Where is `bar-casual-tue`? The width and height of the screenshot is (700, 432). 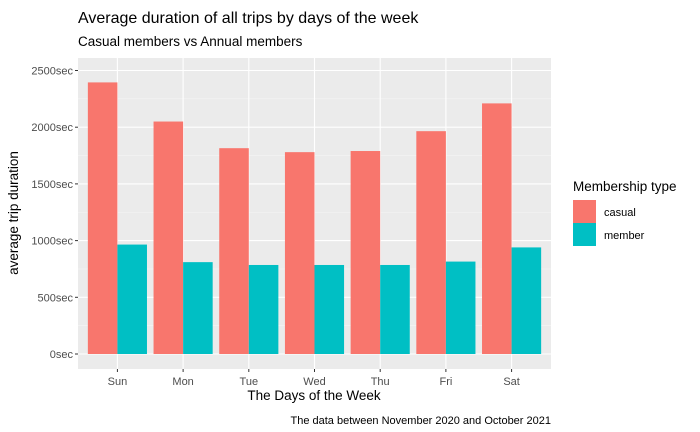 bar-casual-tue is located at coordinates (234, 251).